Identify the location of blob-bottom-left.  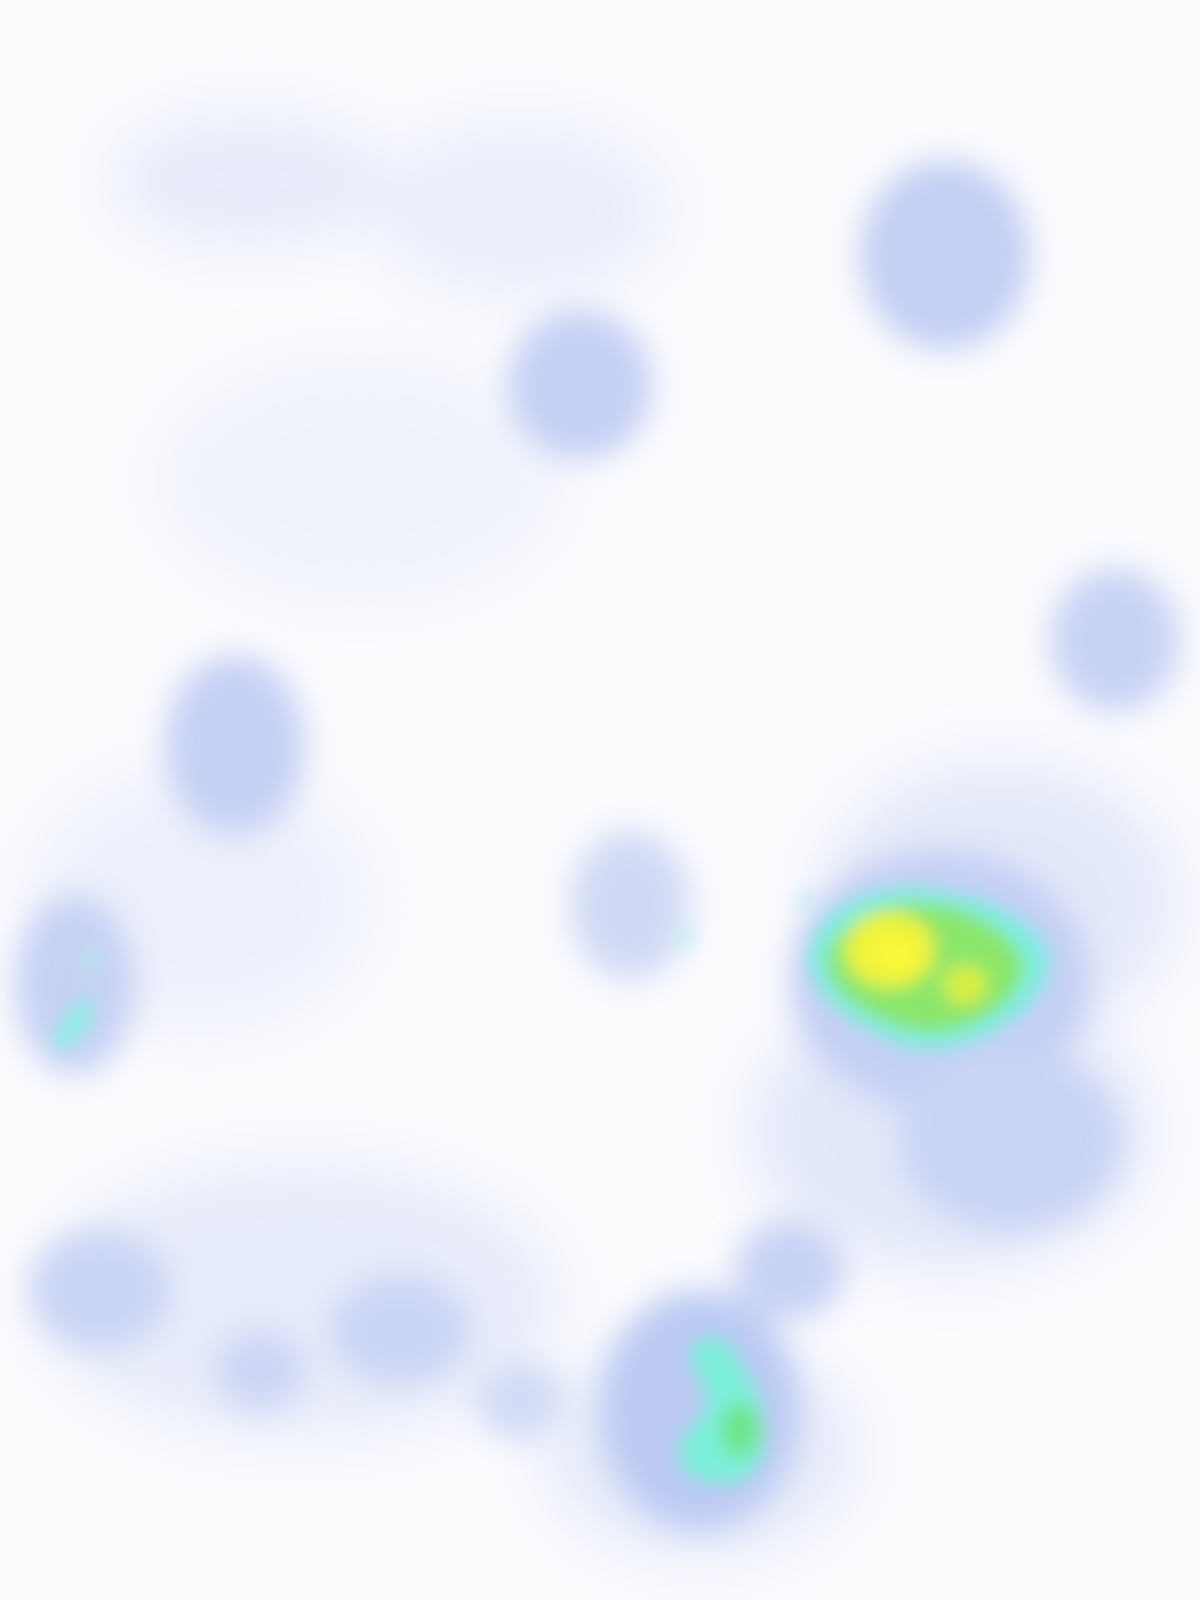
(100, 1290).